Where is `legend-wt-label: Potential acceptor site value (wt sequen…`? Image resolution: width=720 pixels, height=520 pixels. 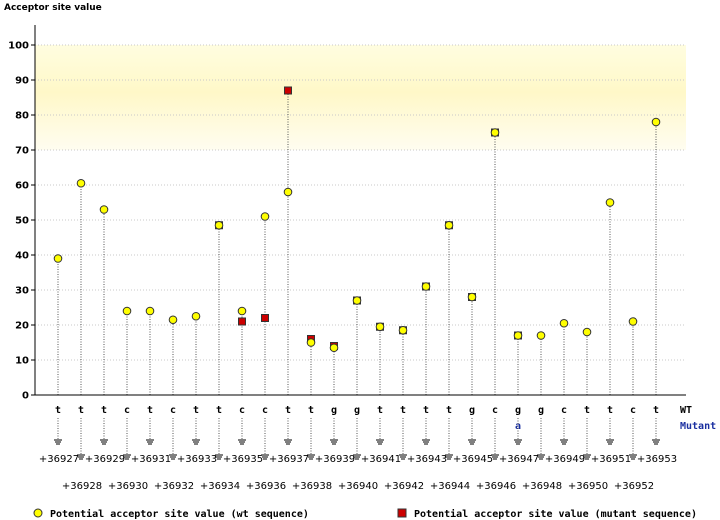 legend-wt-label: Potential acceptor site value (wt sequen… is located at coordinates (179, 514).